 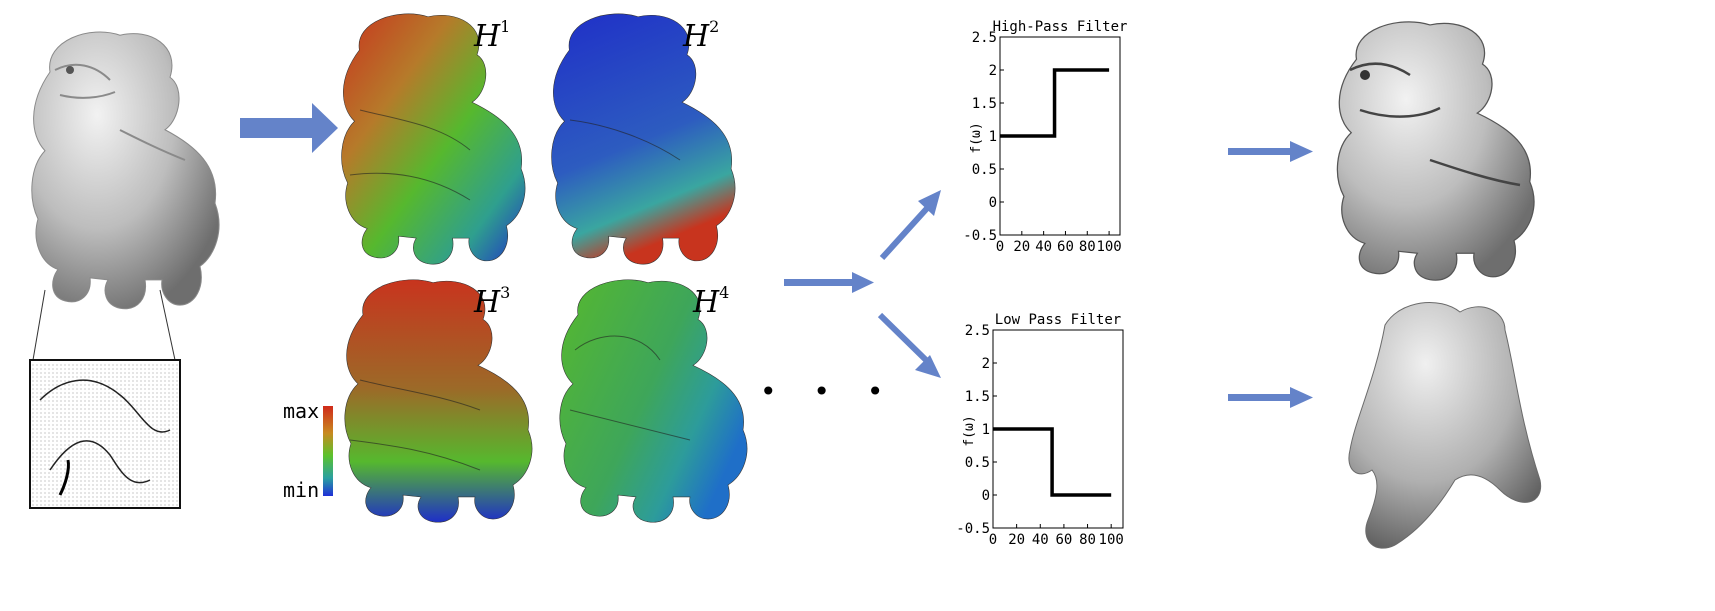 What do you see at coordinates (301, 490) in the screenshot?
I see `colorbar-min-label: min` at bounding box center [301, 490].